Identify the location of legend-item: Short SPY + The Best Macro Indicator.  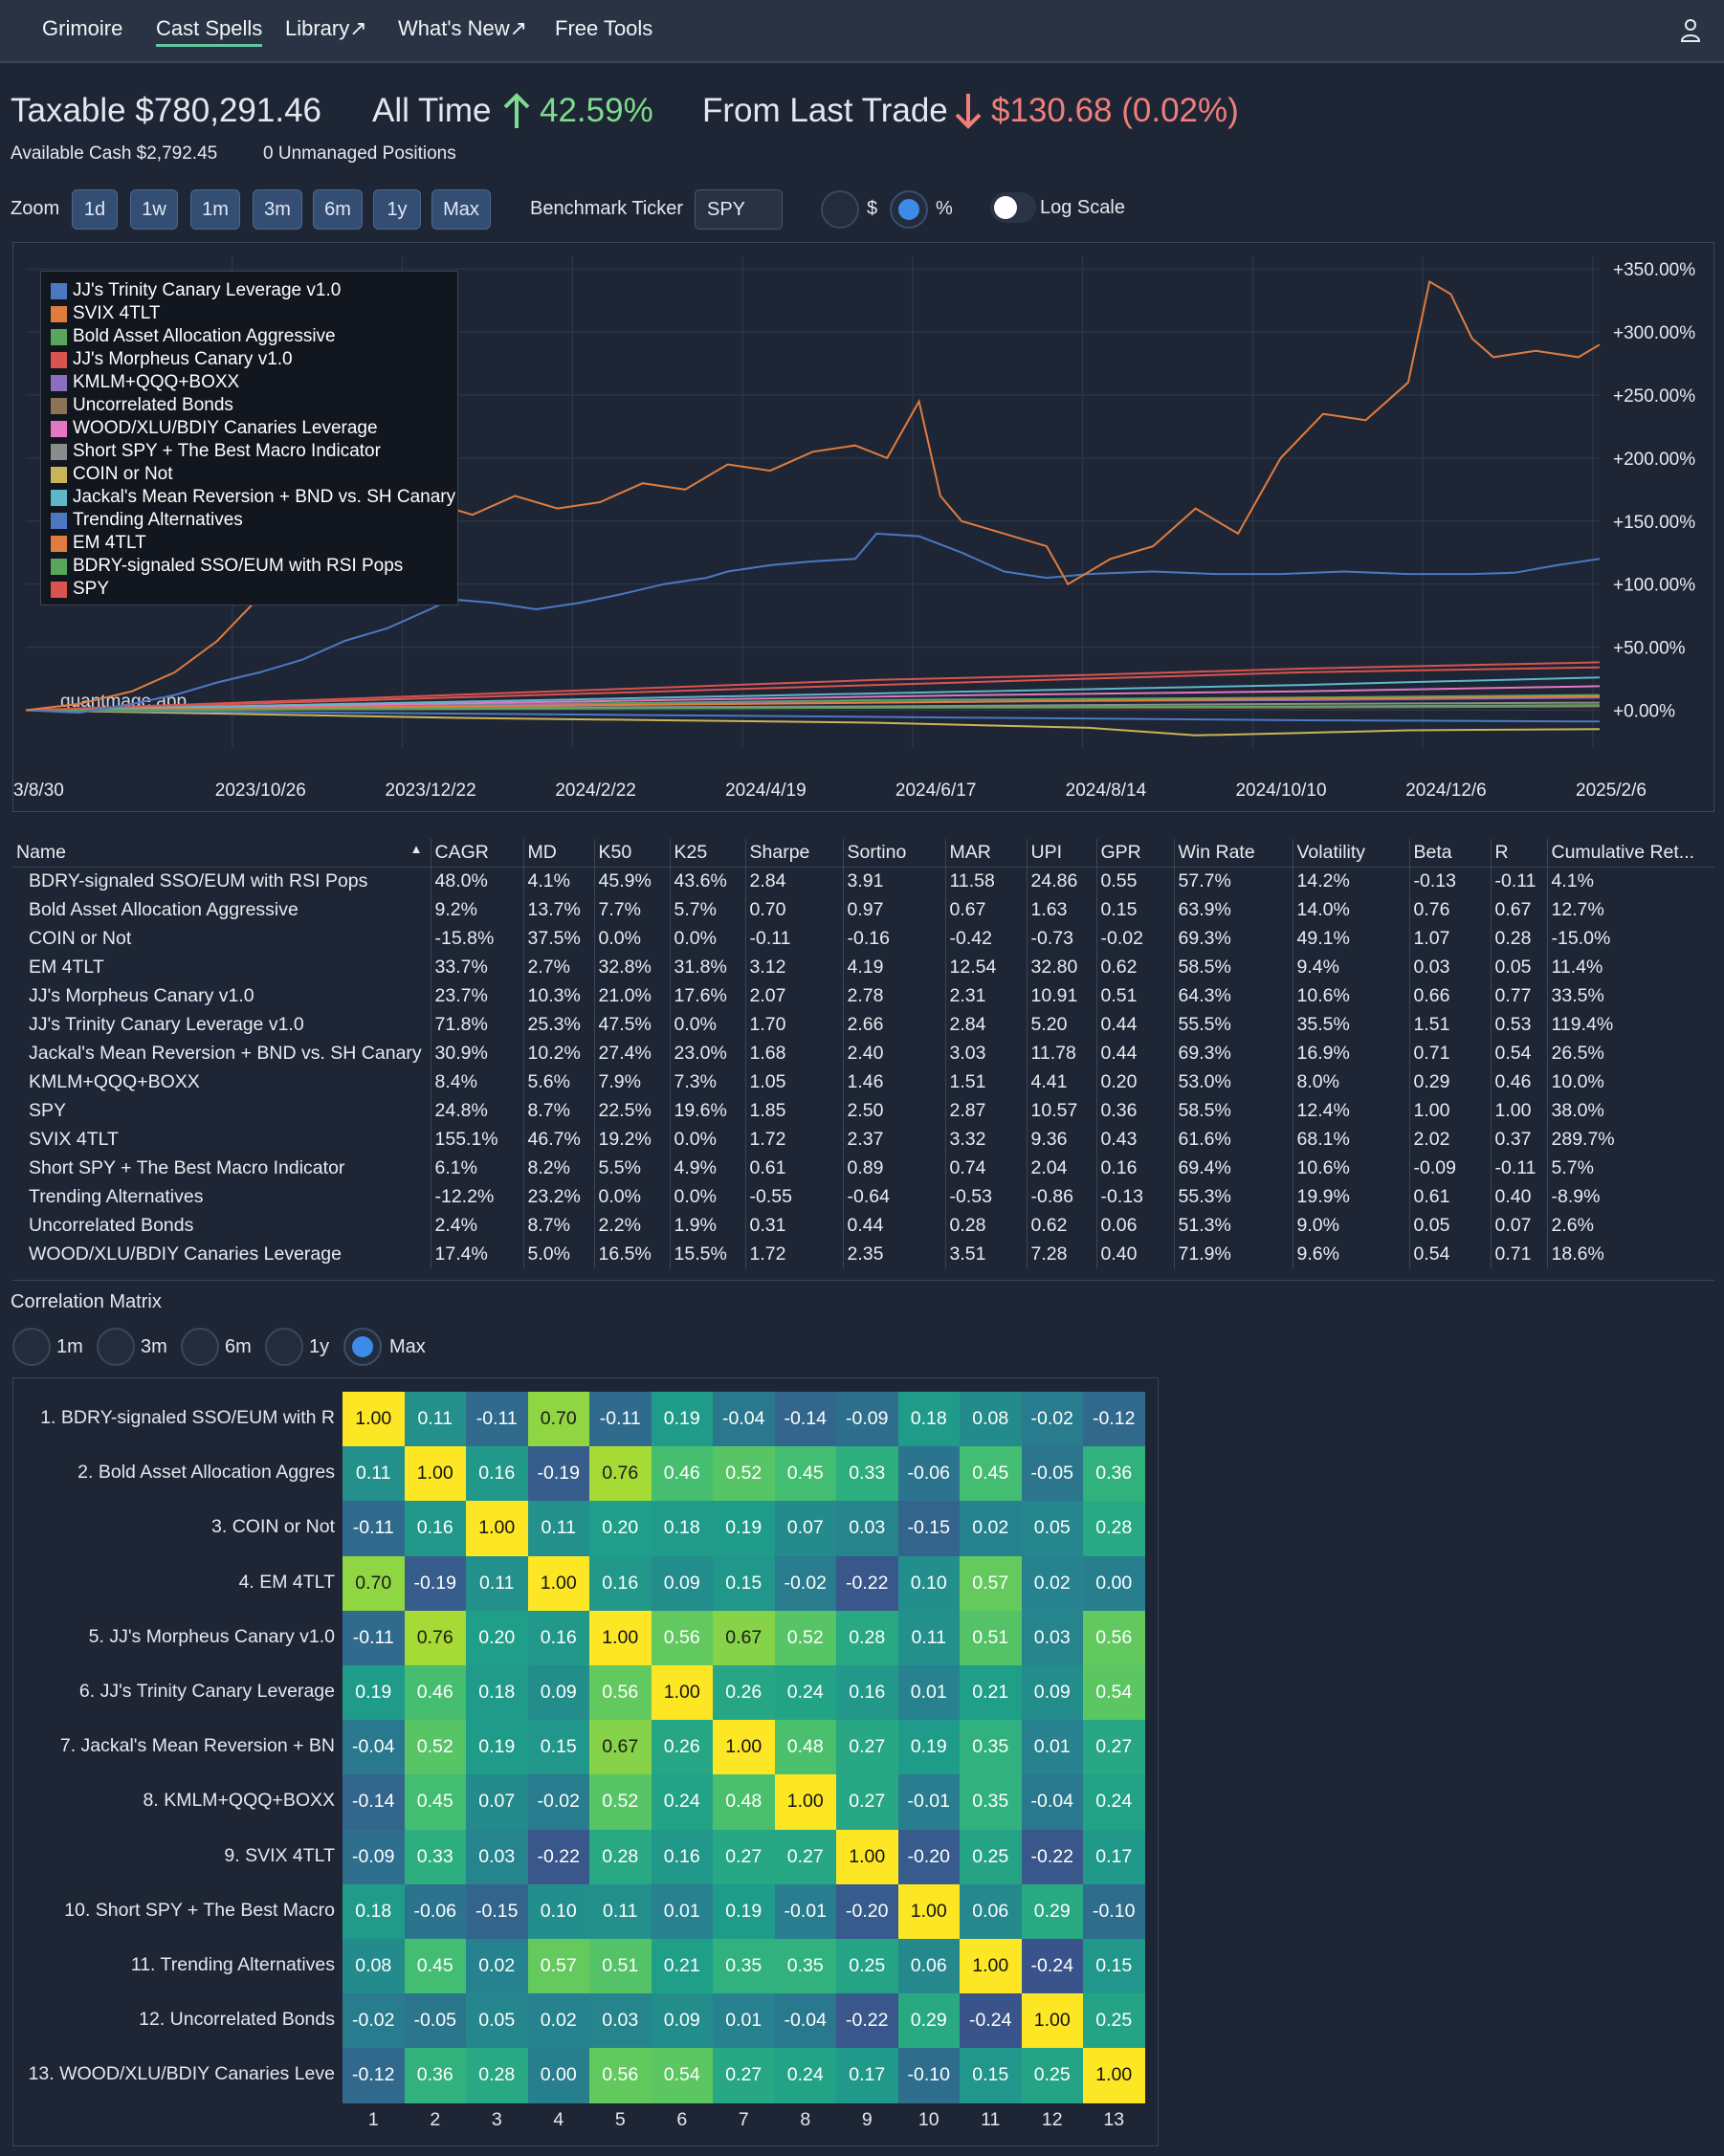
(249, 451).